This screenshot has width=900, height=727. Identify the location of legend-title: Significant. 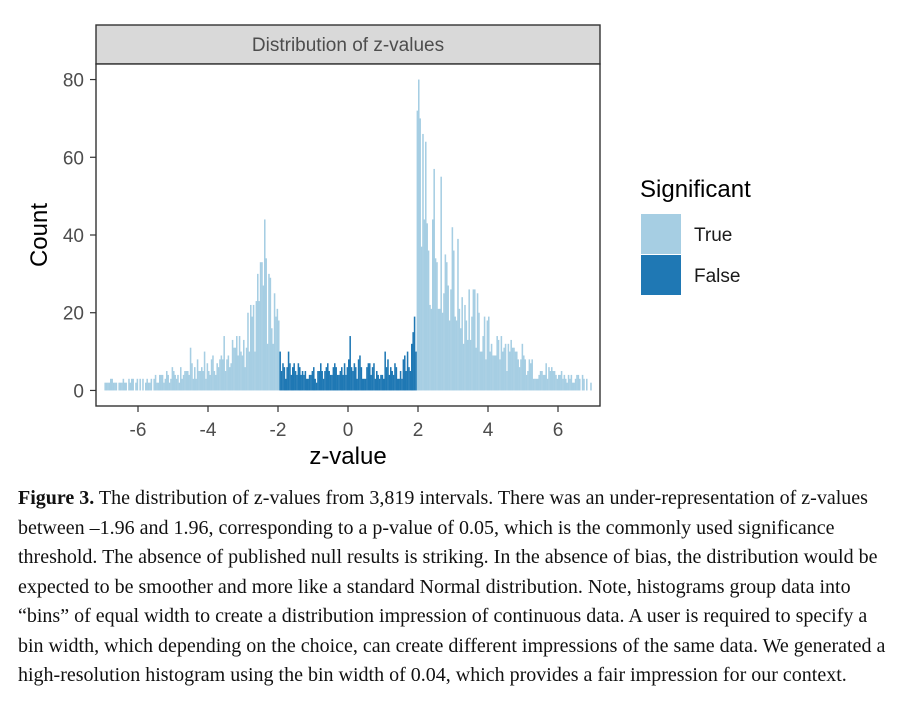
(695, 189).